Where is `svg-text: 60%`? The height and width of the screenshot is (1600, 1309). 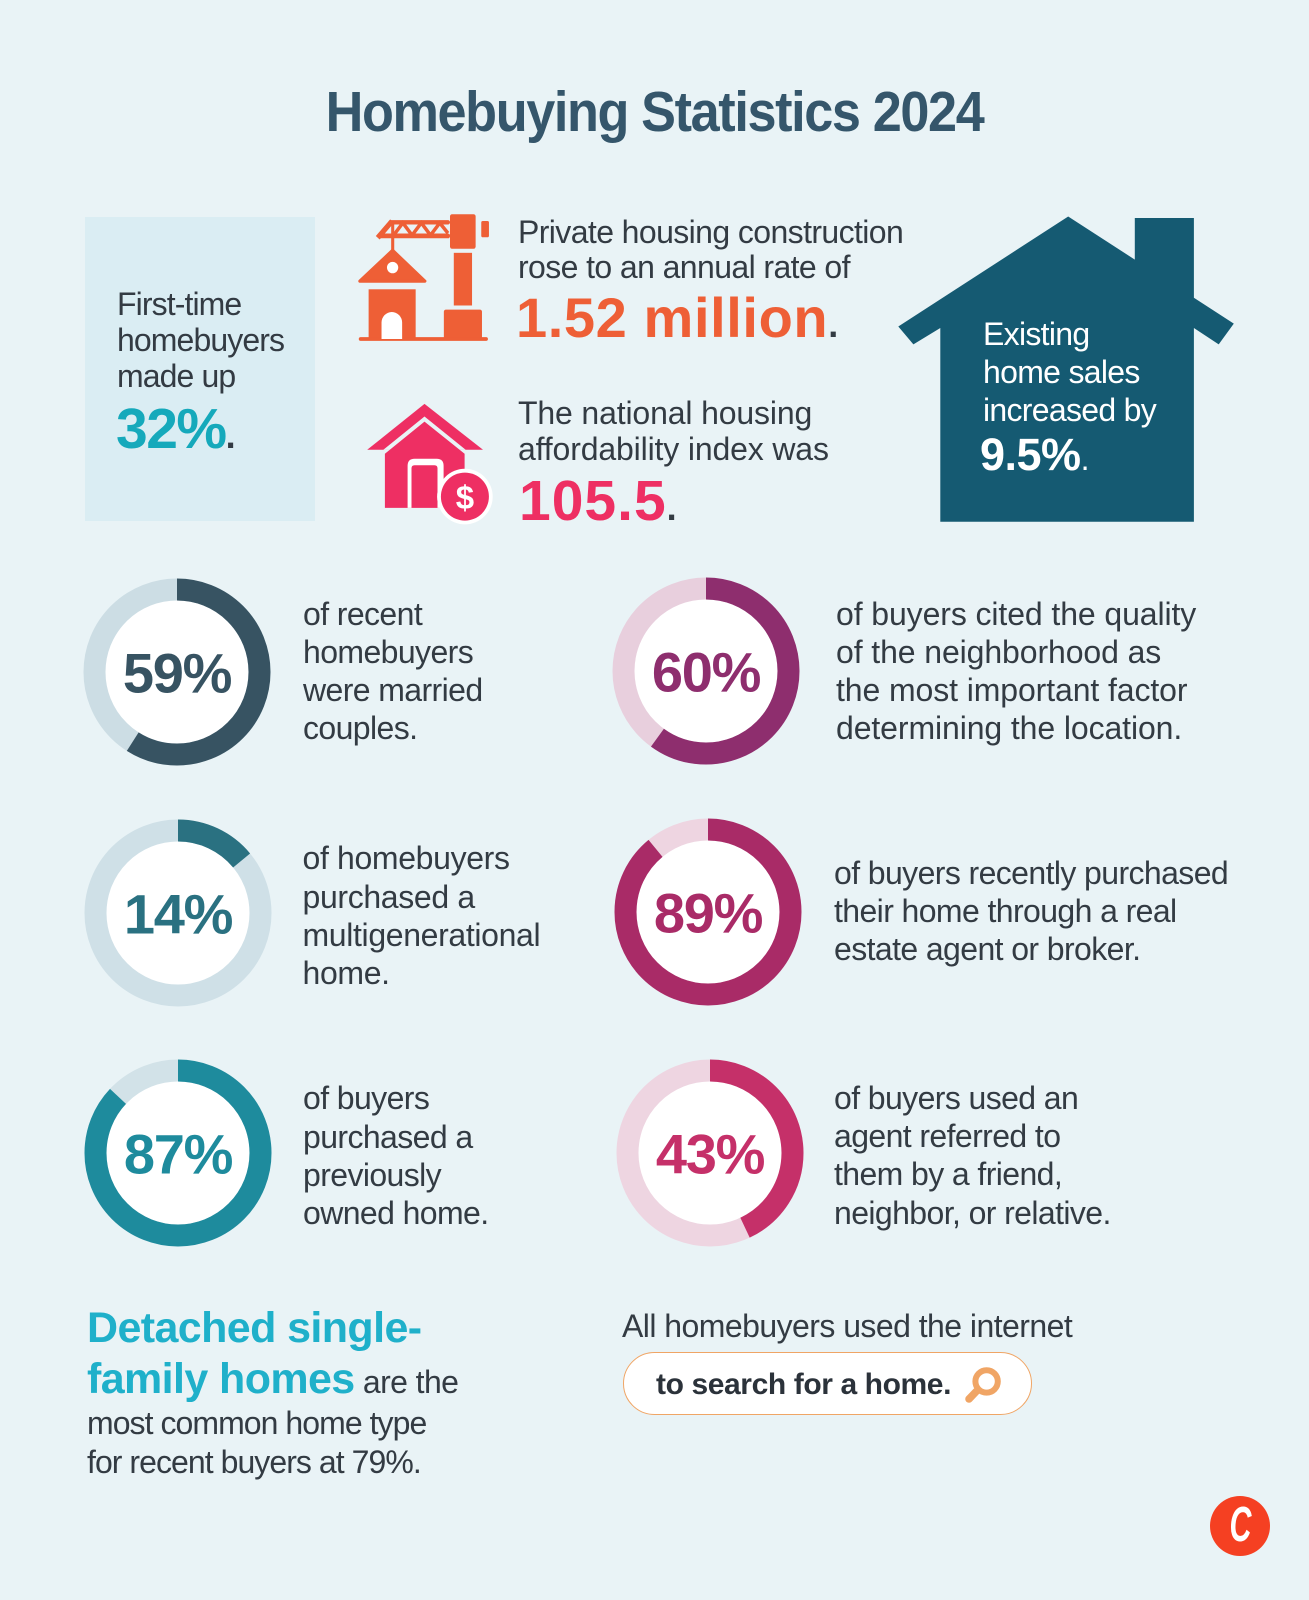
svg-text: 60% is located at coordinates (705, 671).